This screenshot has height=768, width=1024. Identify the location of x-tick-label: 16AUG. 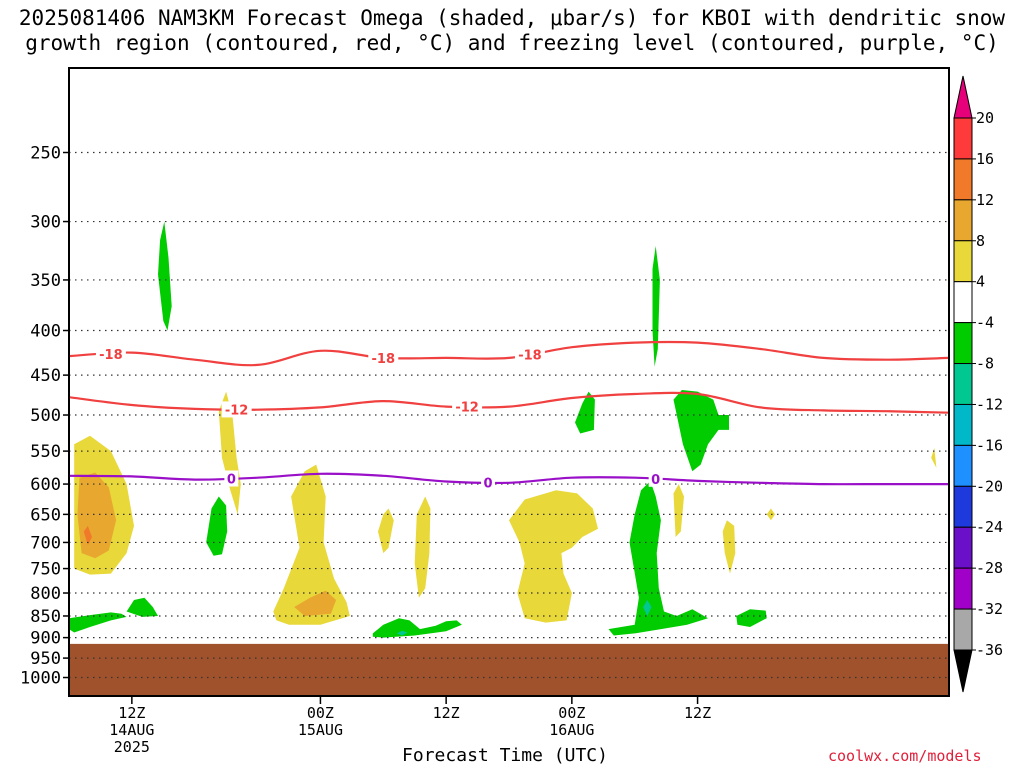
(571, 730).